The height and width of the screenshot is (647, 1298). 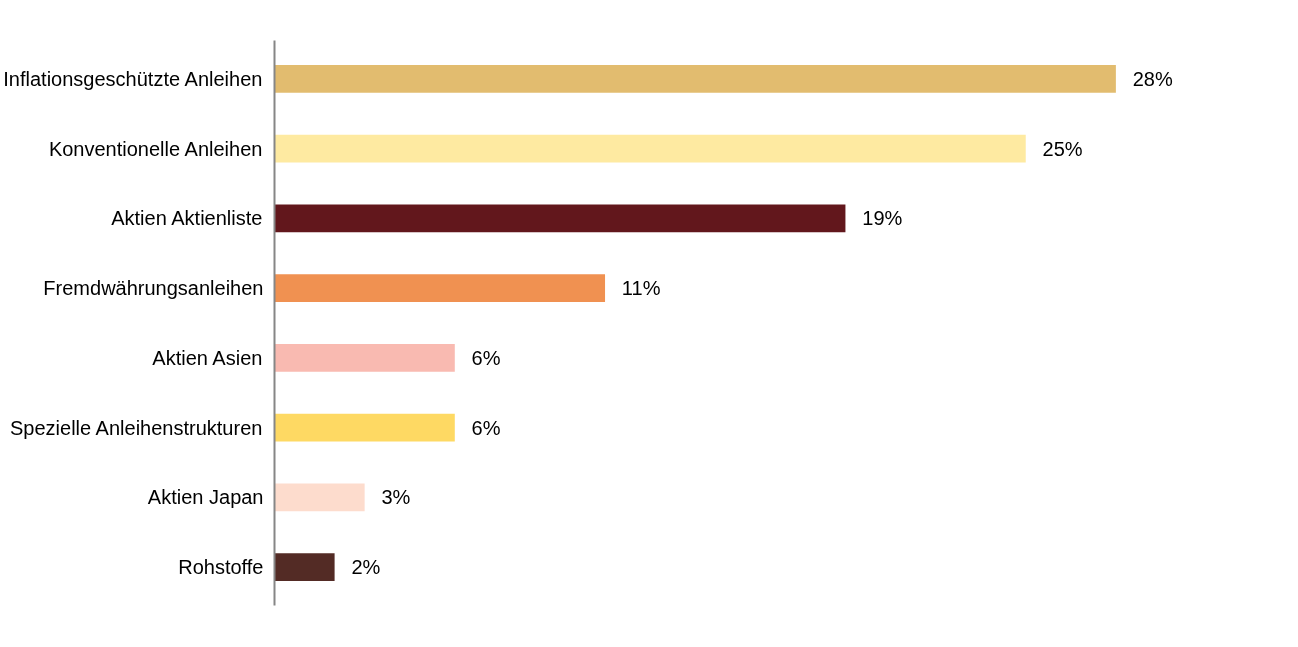 I want to click on y-tick-label: Rohstoffe, so click(x=221, y=567).